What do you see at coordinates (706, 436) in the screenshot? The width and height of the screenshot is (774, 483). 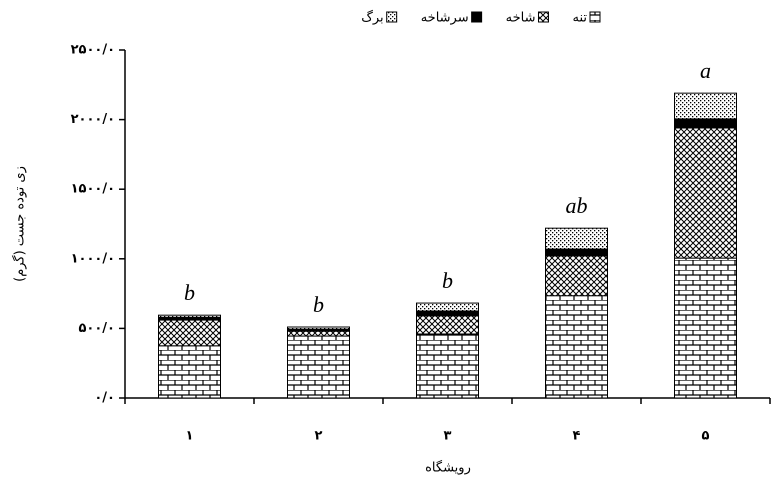 I see `x-tick-label: ۵` at bounding box center [706, 436].